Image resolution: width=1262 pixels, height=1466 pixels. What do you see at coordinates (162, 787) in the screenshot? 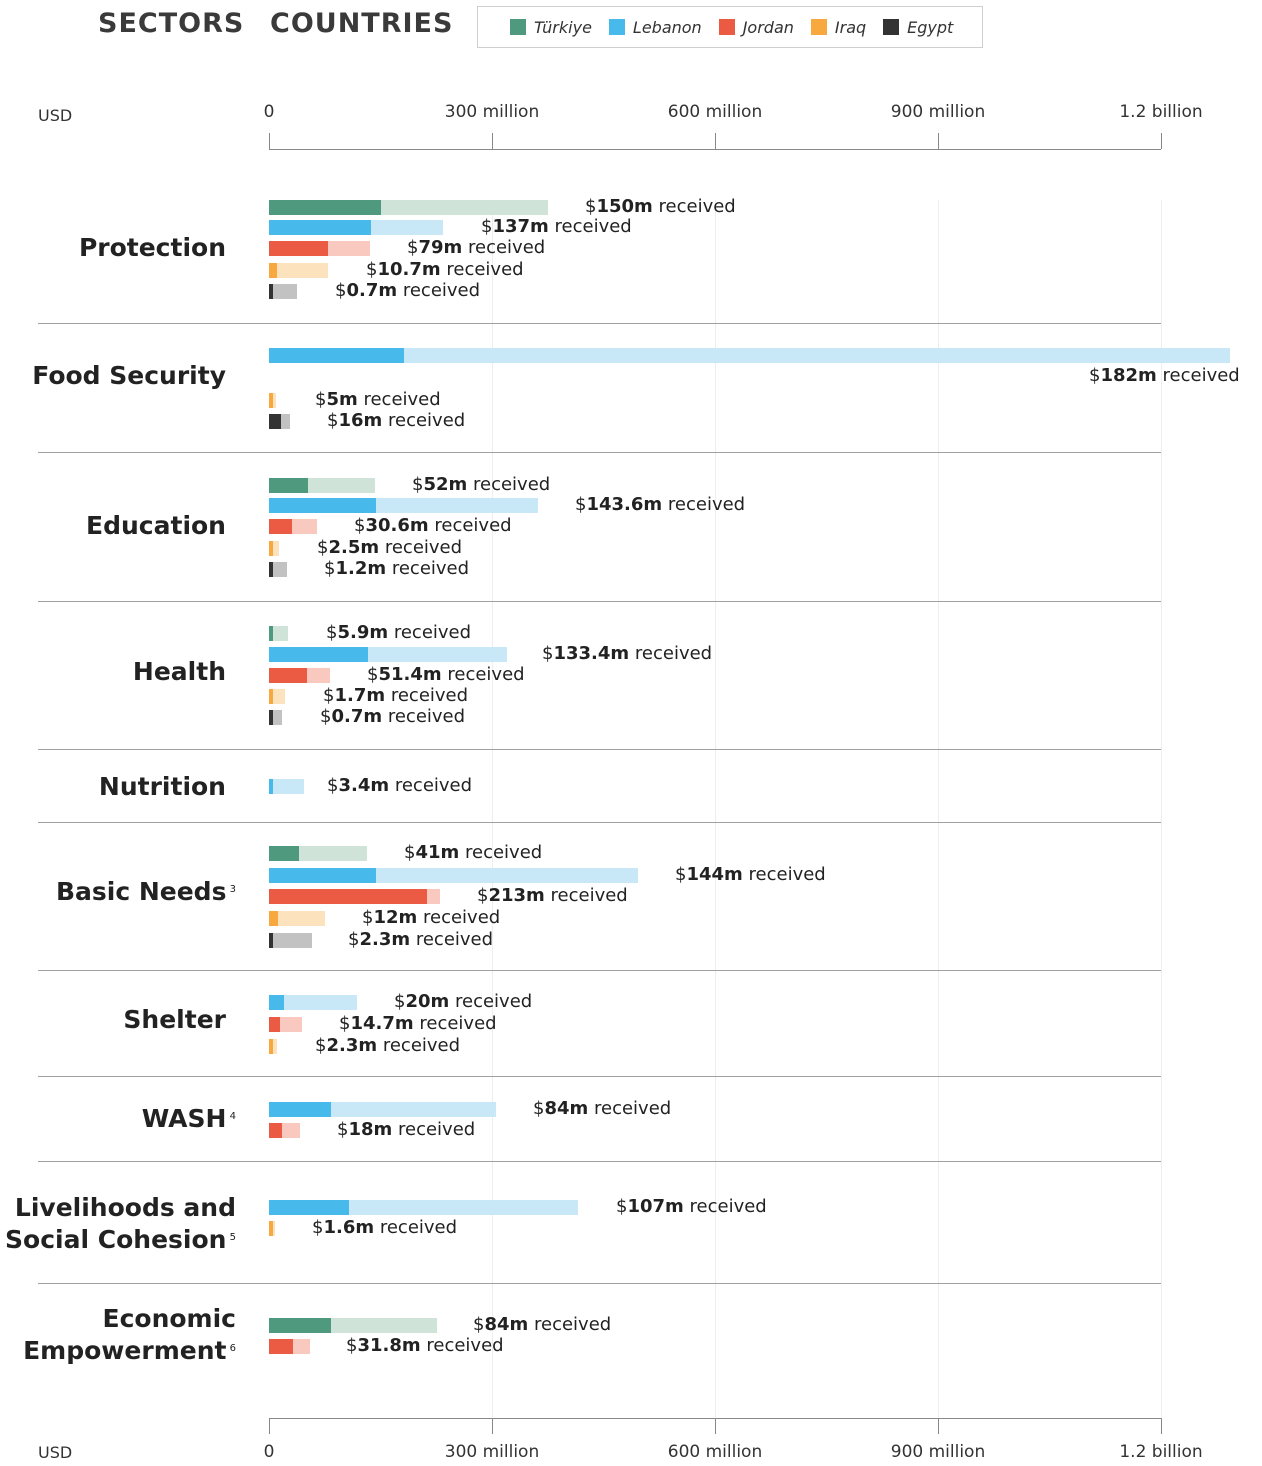
I see `sector-label-nutrition: Nutrition` at bounding box center [162, 787].